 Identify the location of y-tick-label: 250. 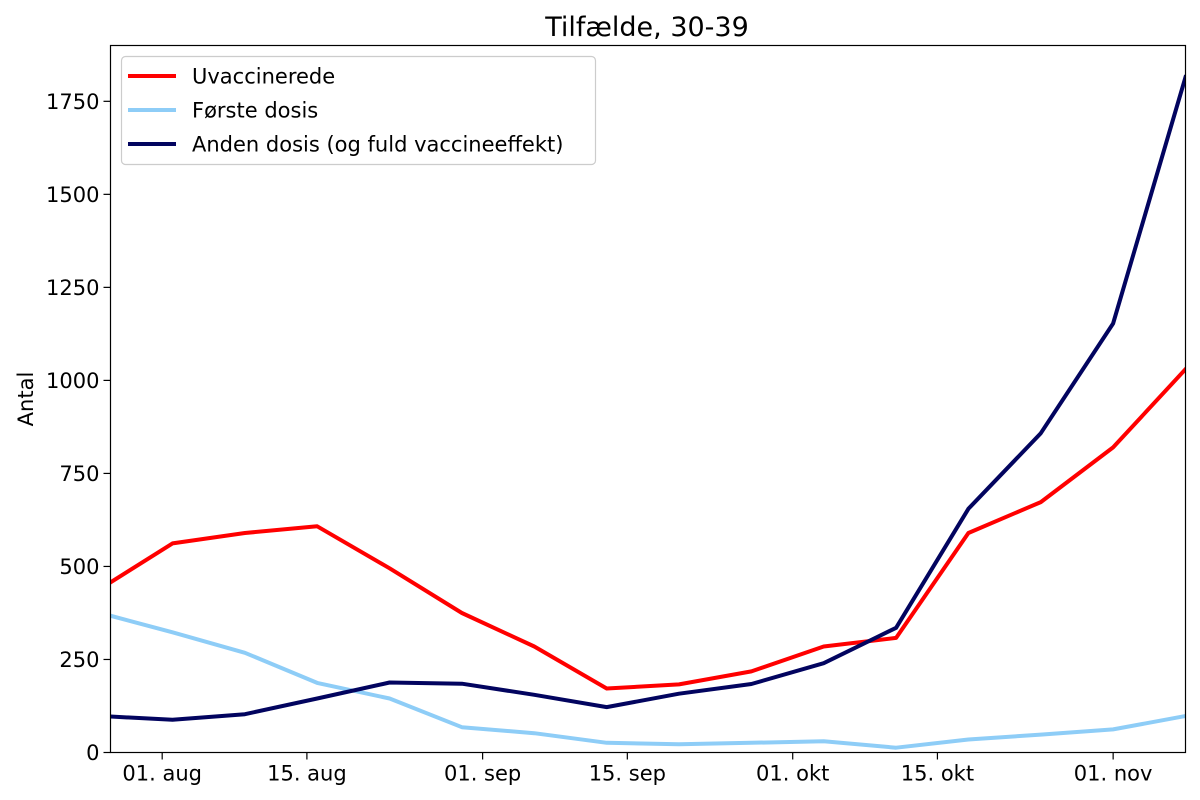
(79, 660).